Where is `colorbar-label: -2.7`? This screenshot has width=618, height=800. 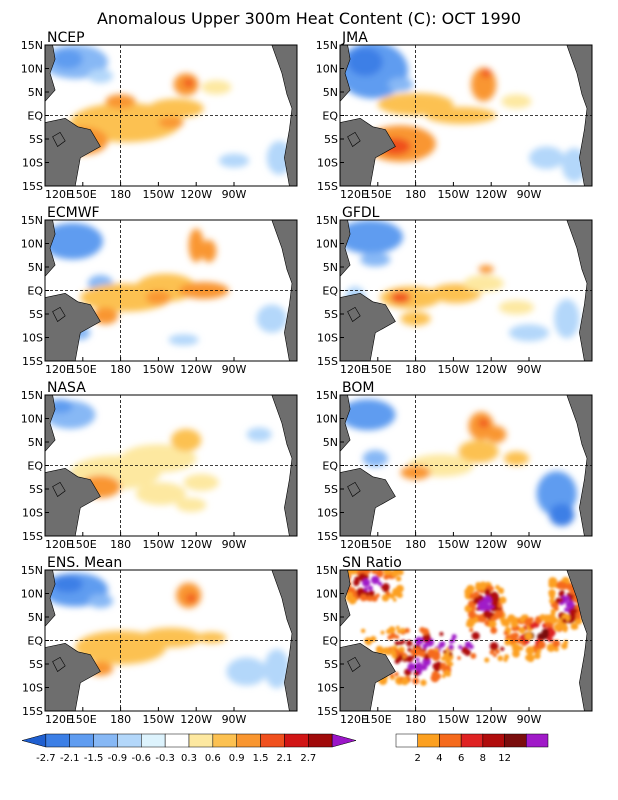
colorbar-label: -2.7 is located at coordinates (46, 758).